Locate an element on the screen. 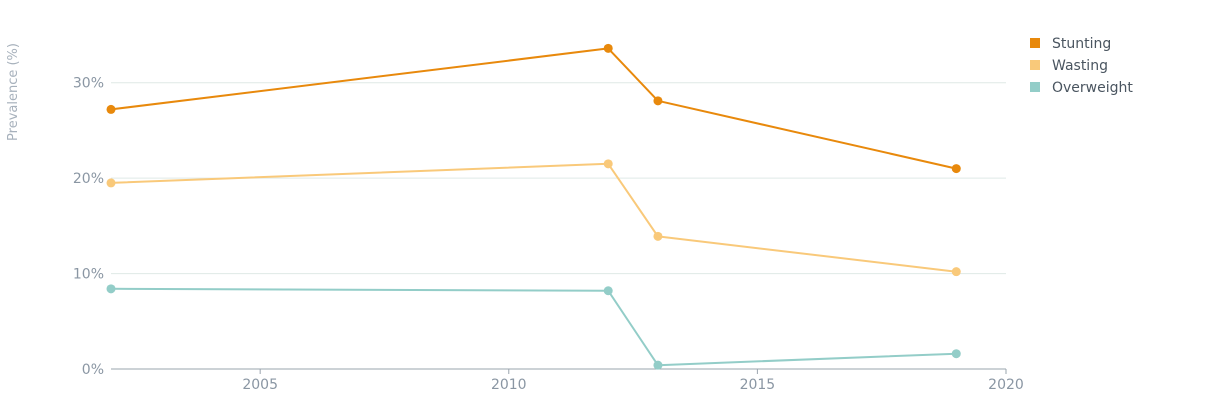  y-tick-label-0: 0% is located at coordinates (93, 370).